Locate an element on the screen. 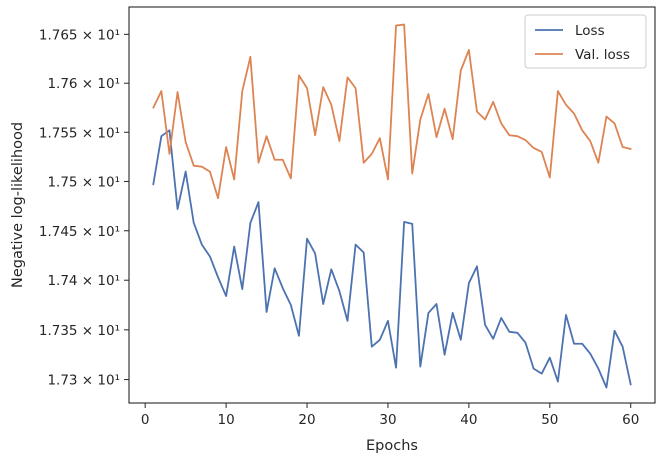  x-tick-label: 50 is located at coordinates (549, 420).